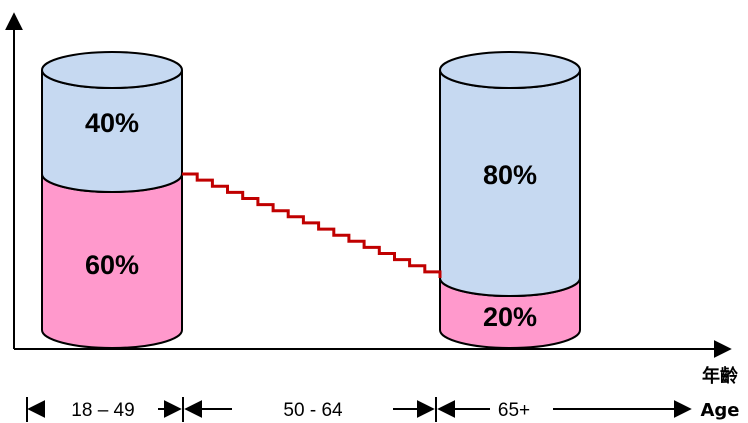  What do you see at coordinates (112, 123) in the screenshot?
I see `data-label-top-0: 40%` at bounding box center [112, 123].